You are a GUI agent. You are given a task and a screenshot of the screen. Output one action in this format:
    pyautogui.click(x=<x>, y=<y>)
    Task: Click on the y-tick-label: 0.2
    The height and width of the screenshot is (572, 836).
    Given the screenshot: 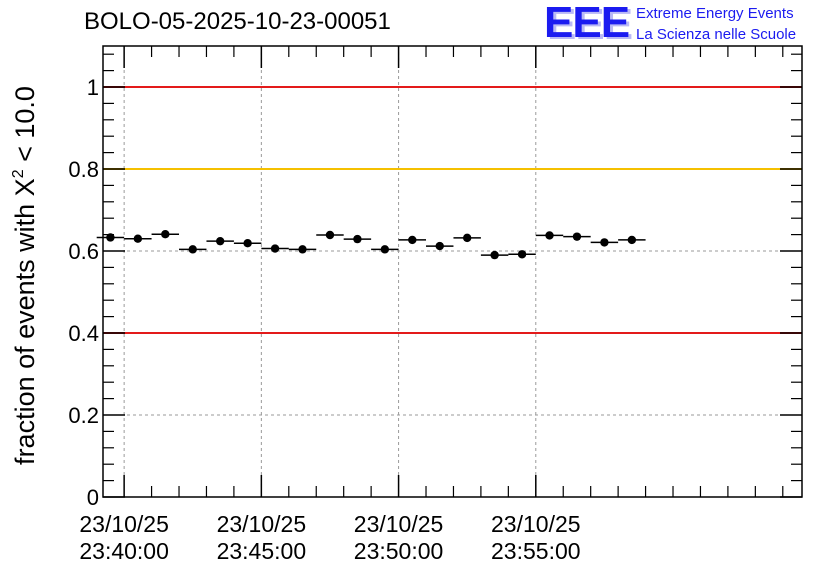 What is the action you would take?
    pyautogui.click(x=83, y=415)
    